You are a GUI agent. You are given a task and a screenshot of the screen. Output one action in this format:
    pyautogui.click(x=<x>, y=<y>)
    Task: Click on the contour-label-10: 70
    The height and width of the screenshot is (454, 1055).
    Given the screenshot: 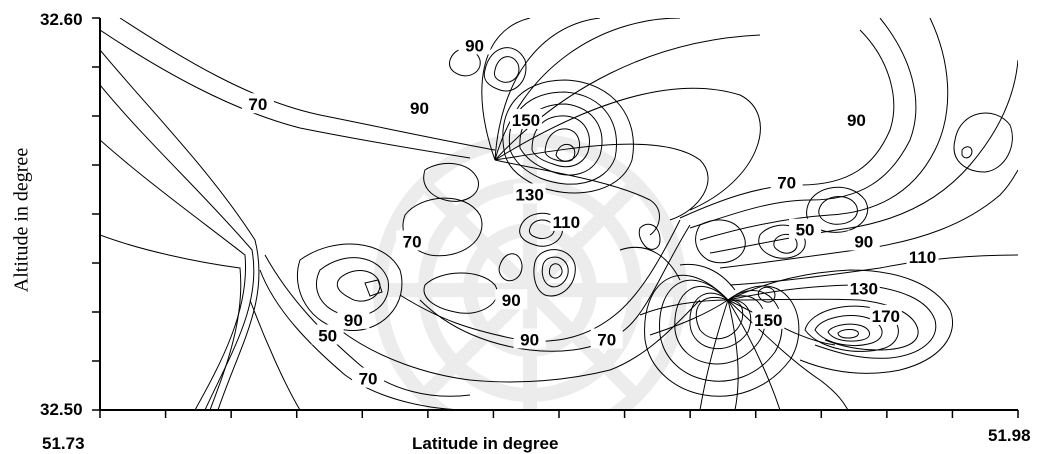 What is the action you would take?
    pyautogui.click(x=606, y=339)
    